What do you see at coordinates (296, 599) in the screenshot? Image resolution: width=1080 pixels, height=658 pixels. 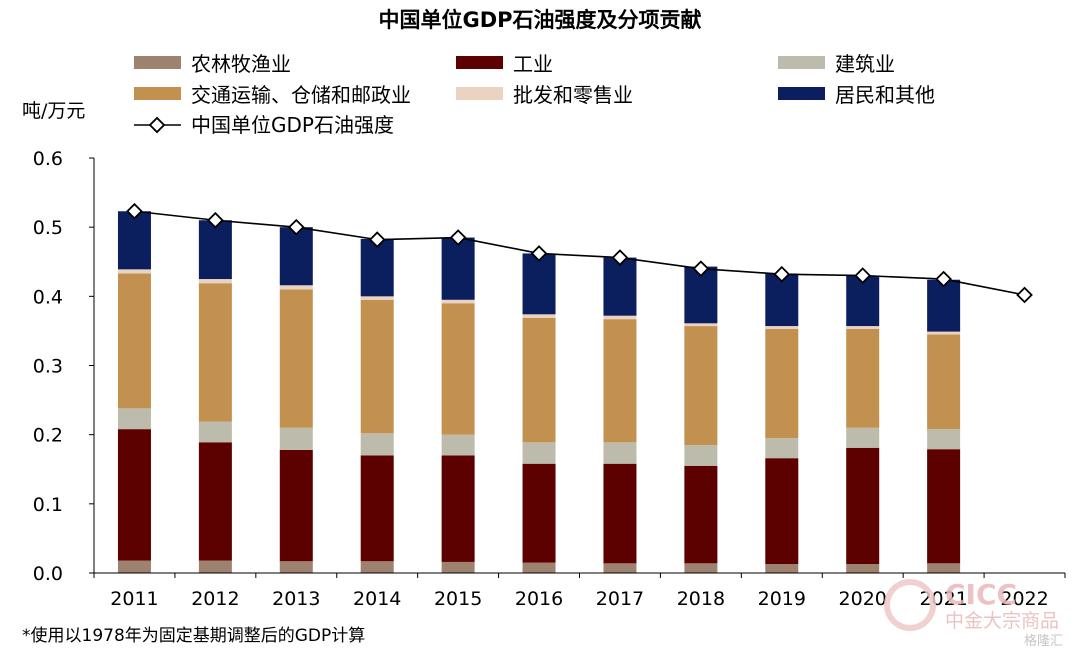 I see `x-tick-label: 2013` at bounding box center [296, 599].